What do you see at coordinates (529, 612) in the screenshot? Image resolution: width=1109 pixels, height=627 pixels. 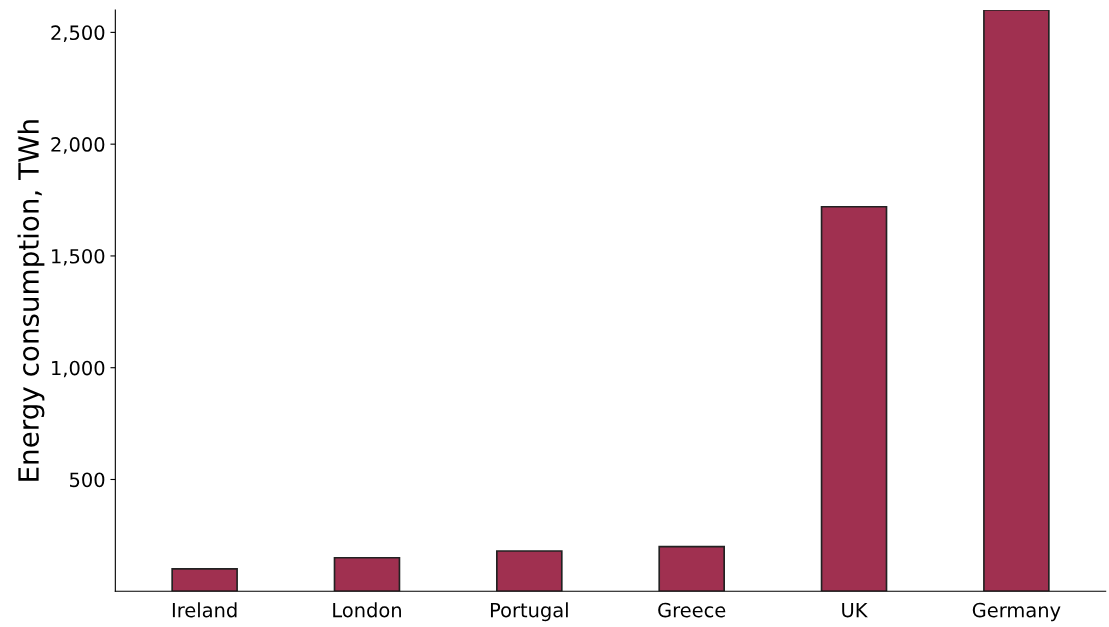 I see `x-tick-label: Portugal` at bounding box center [529, 612].